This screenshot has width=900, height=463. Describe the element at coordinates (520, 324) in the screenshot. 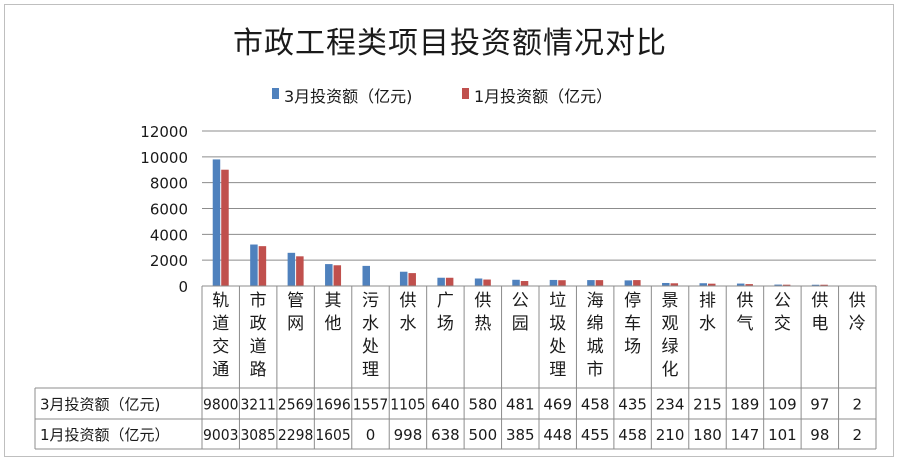

I see `category-label-char: 园` at that location.